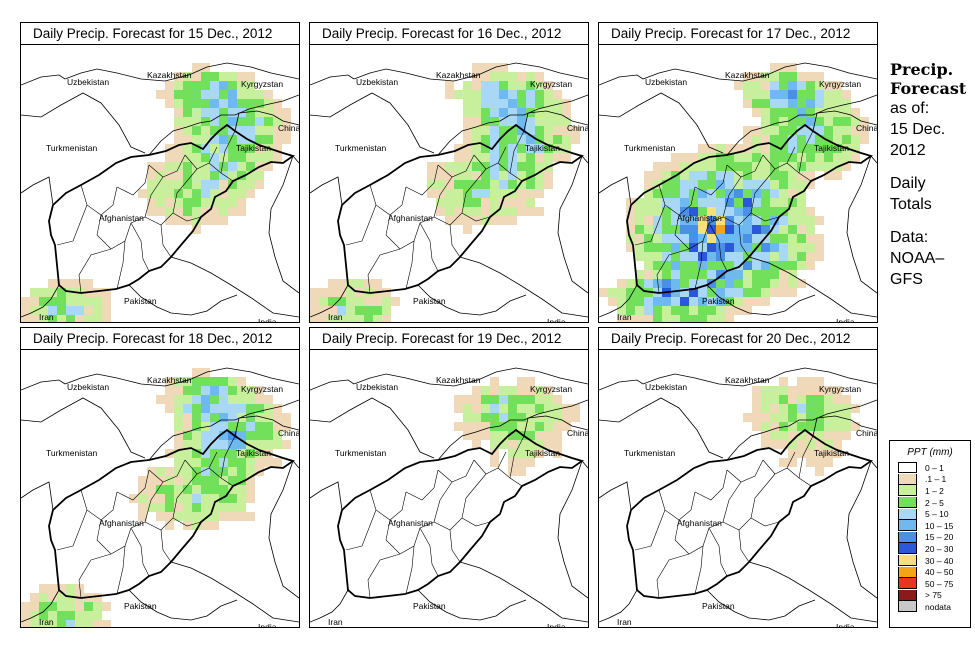 The width and height of the screenshot is (975, 646). I want to click on sidebar-heading-1: Precip., so click(922, 69).